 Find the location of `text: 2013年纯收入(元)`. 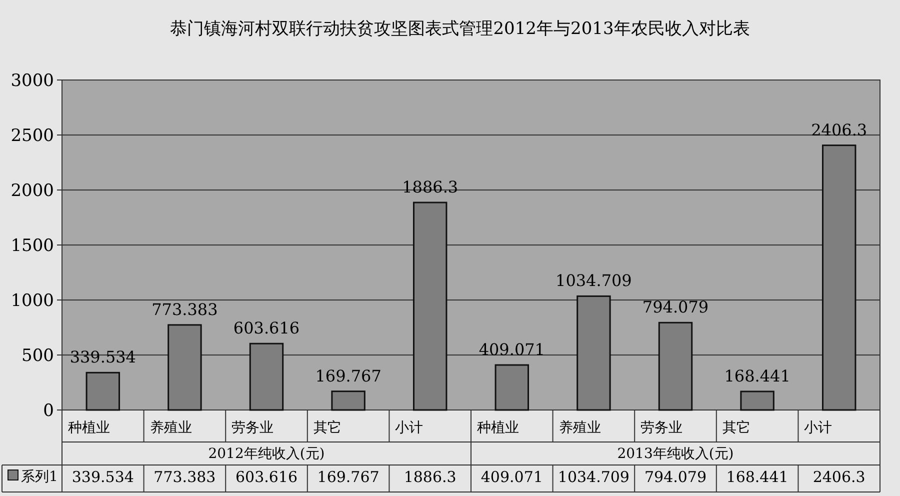

text: 2013年纯收入(元) is located at coordinates (675, 454).